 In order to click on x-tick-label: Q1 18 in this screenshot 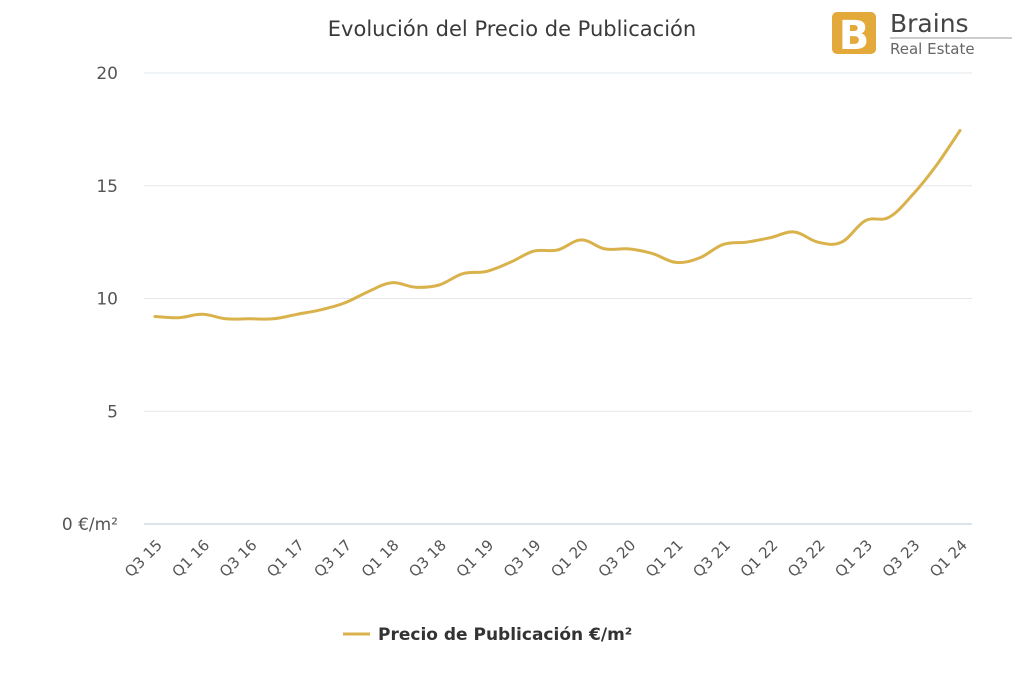, I will do `click(380, 558)`.